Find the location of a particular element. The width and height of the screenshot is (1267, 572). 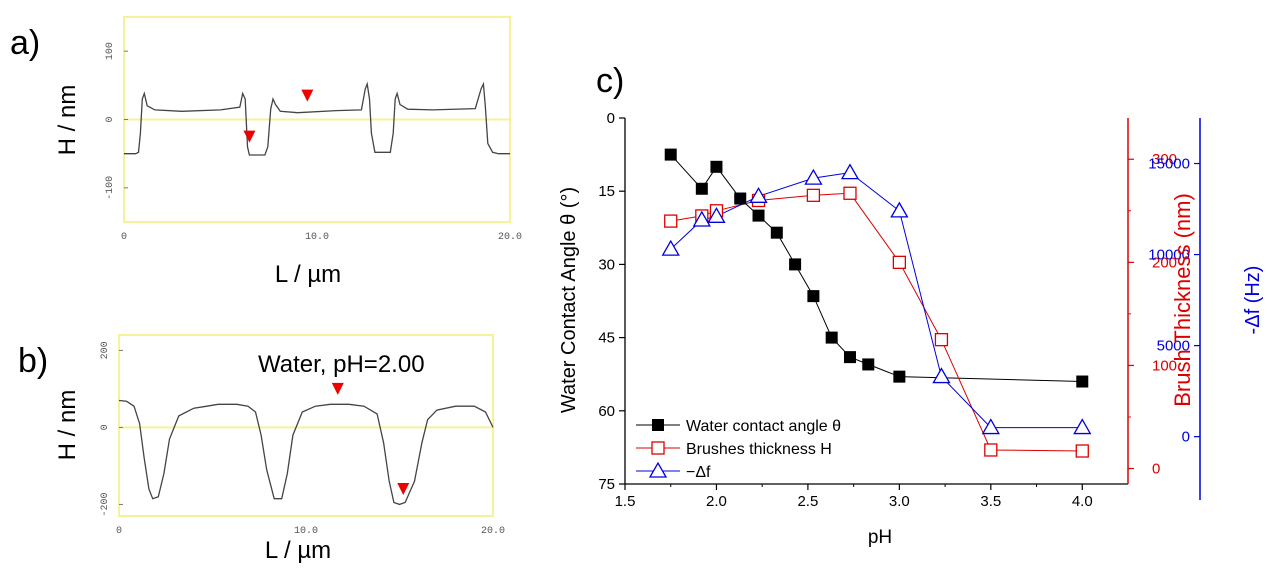

legend-label-2: −Δf is located at coordinates (698, 472).